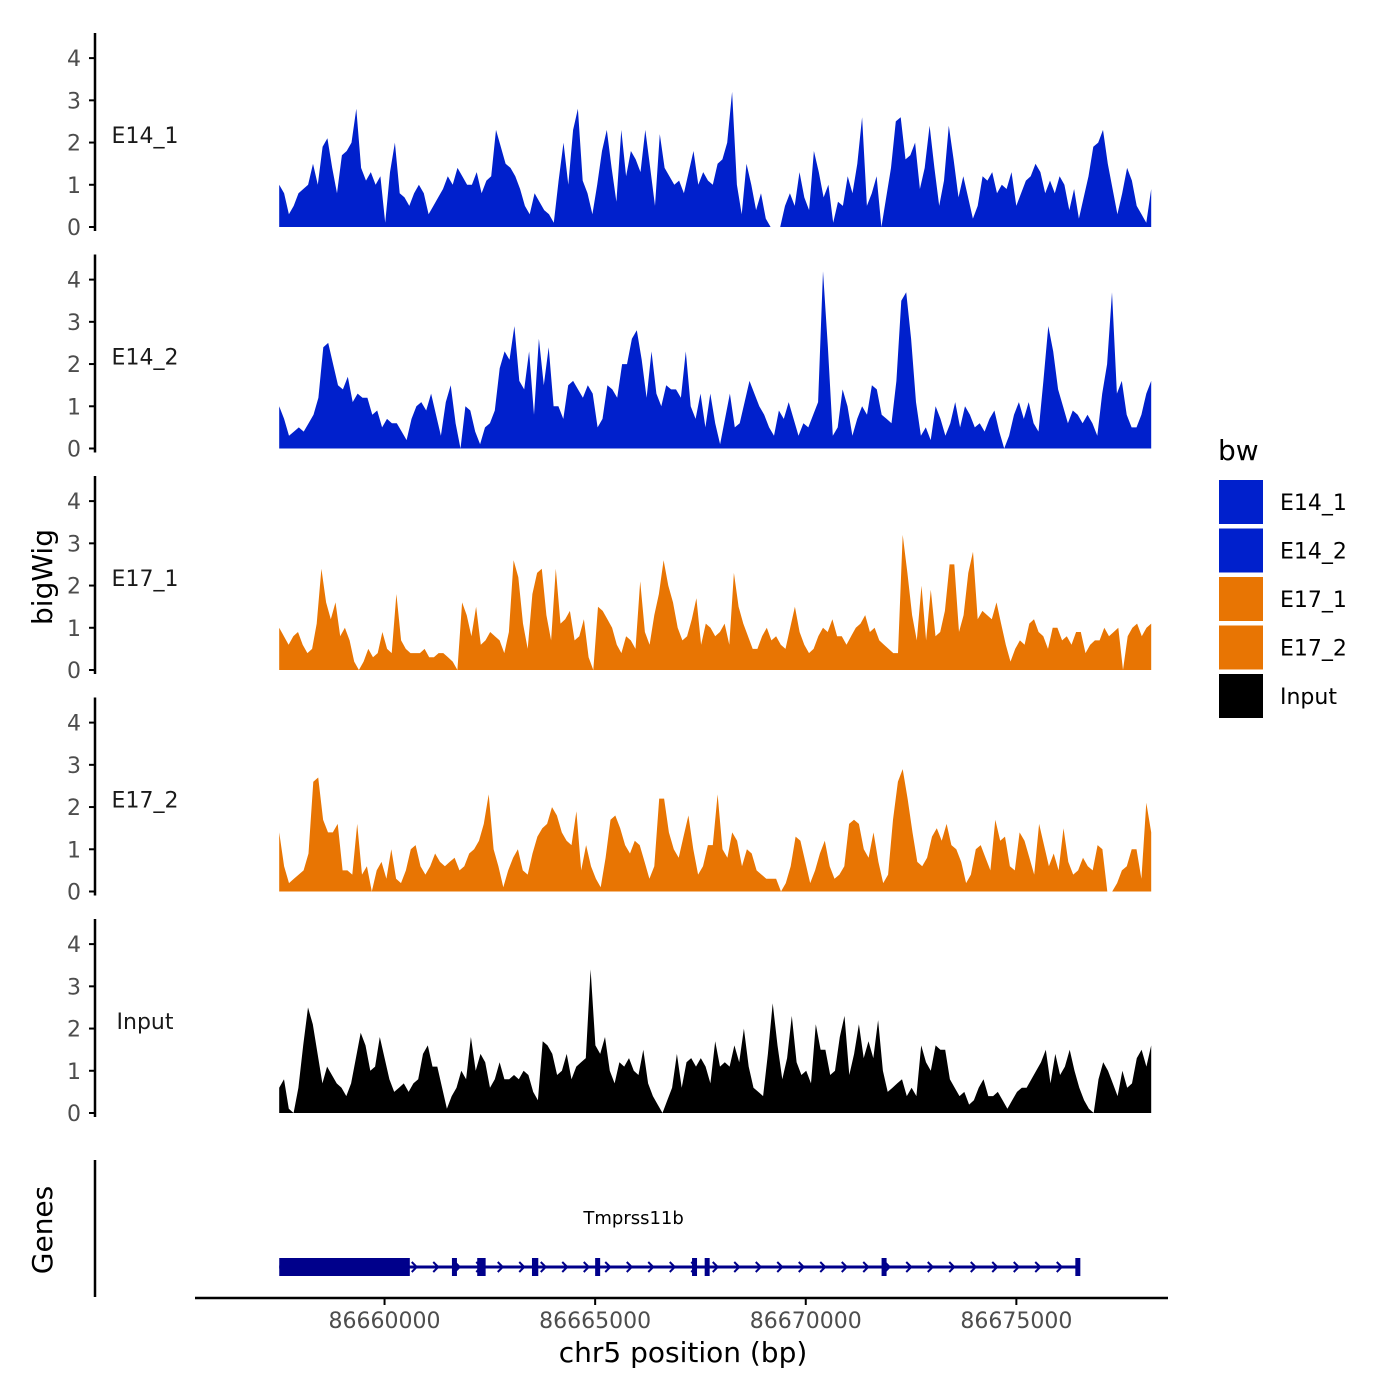  What do you see at coordinates (385, 1321) in the screenshot?
I see `x-tick-label: 86660000` at bounding box center [385, 1321].